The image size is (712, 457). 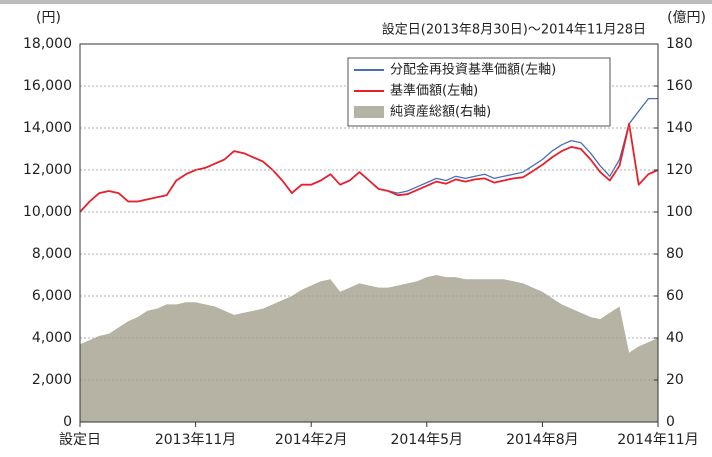 I want to click on legend-label: 分配金再投資基準価額(左軸), so click(x=473, y=70).